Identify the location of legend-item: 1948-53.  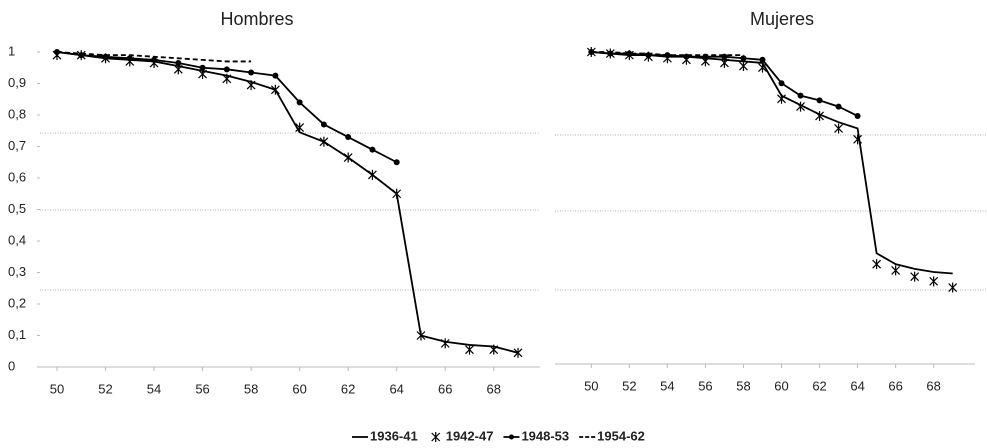
(536, 435).